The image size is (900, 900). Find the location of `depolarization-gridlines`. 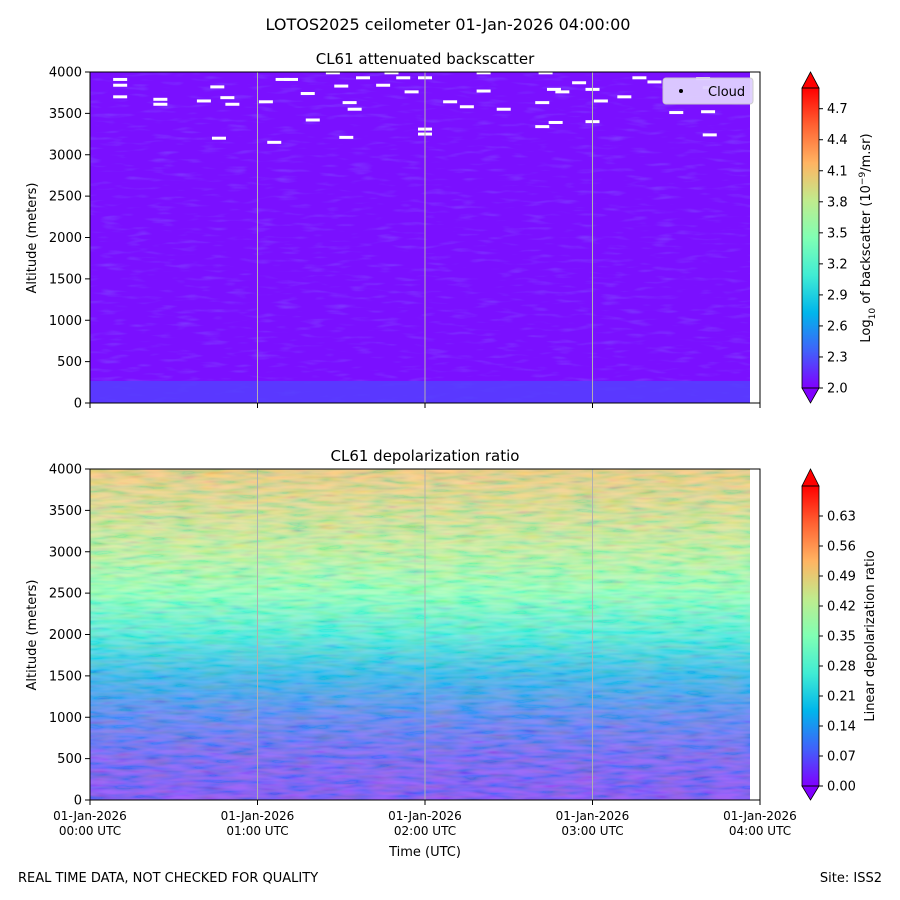

depolarization-gridlines is located at coordinates (425, 634).